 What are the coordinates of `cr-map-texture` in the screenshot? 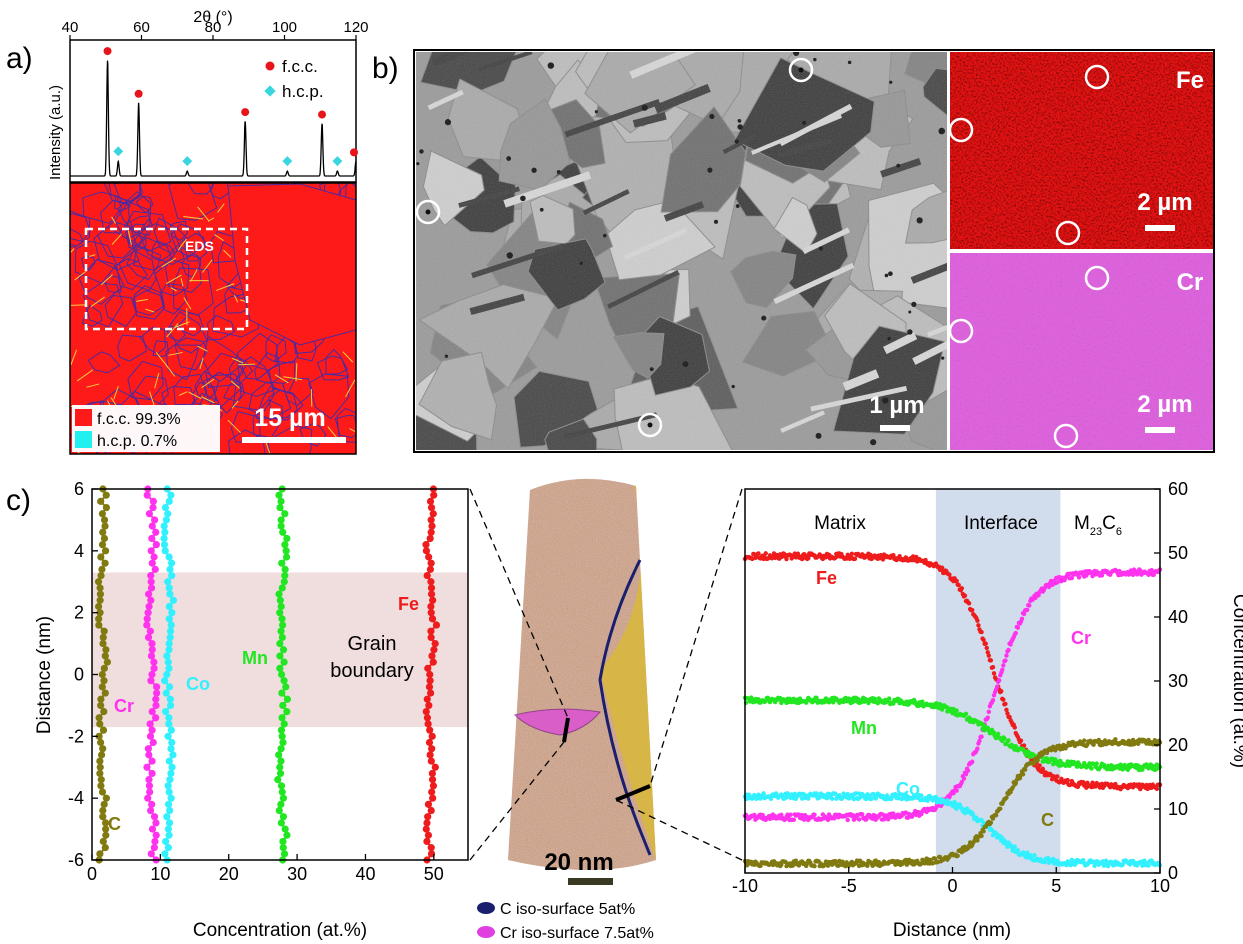 It's located at (1081, 351).